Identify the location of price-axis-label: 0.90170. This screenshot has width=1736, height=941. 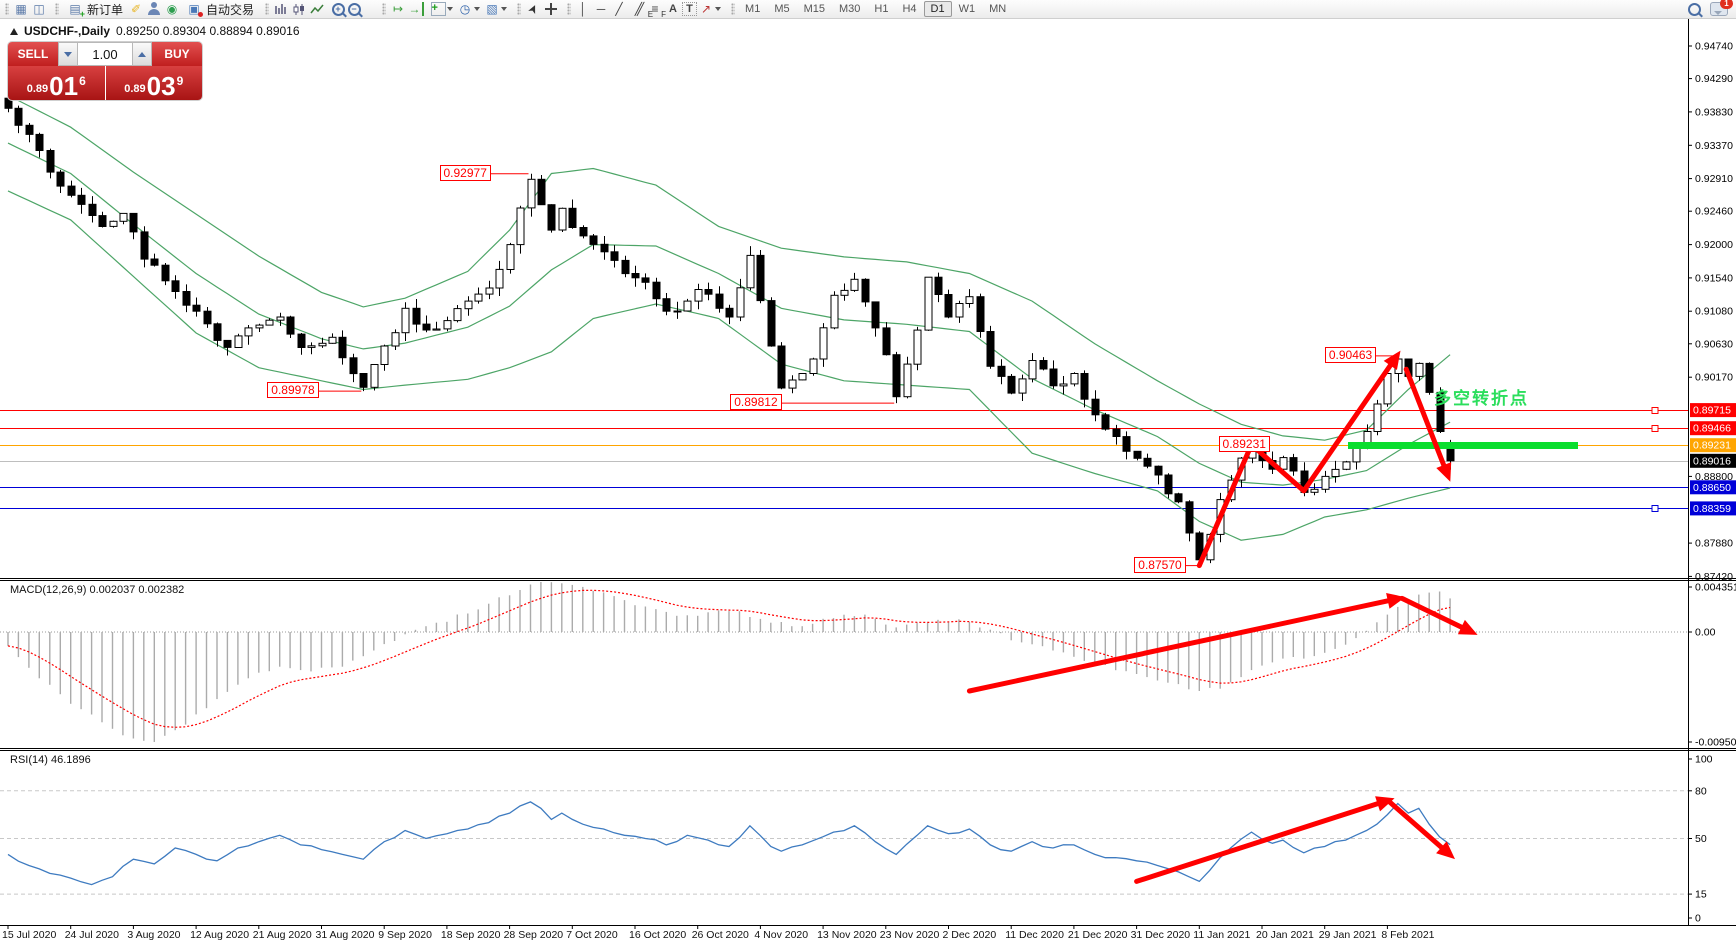
(1714, 378).